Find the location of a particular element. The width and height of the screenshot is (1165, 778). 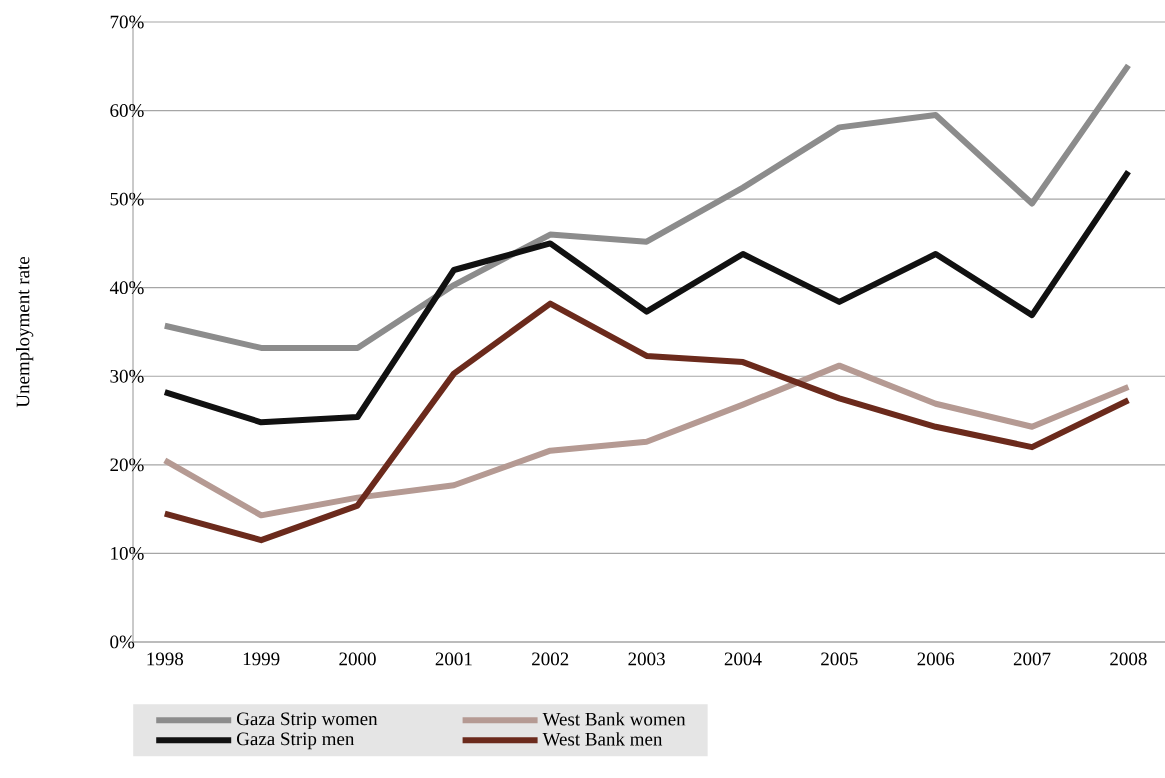

x-tick-label: 1999 is located at coordinates (261, 659).